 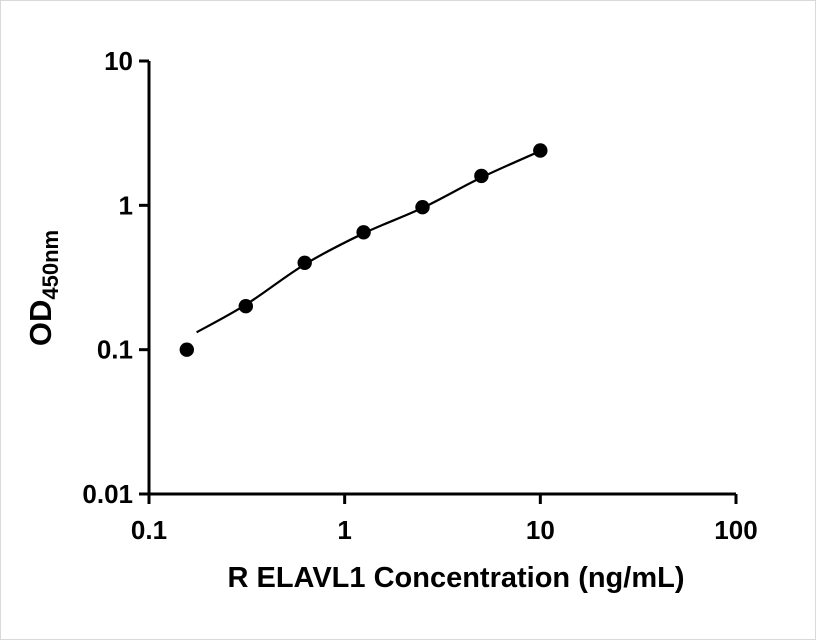 I want to click on x-tick-label: 10, so click(x=540, y=530).